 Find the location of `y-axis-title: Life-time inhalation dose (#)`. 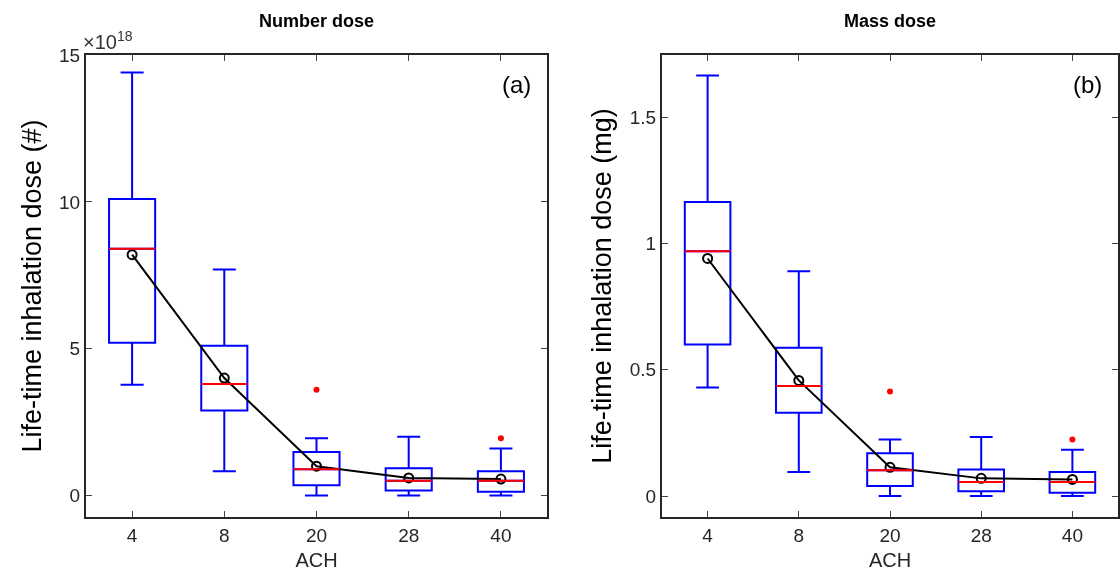

y-axis-title: Life-time inhalation dose (#) is located at coordinates (31, 286).